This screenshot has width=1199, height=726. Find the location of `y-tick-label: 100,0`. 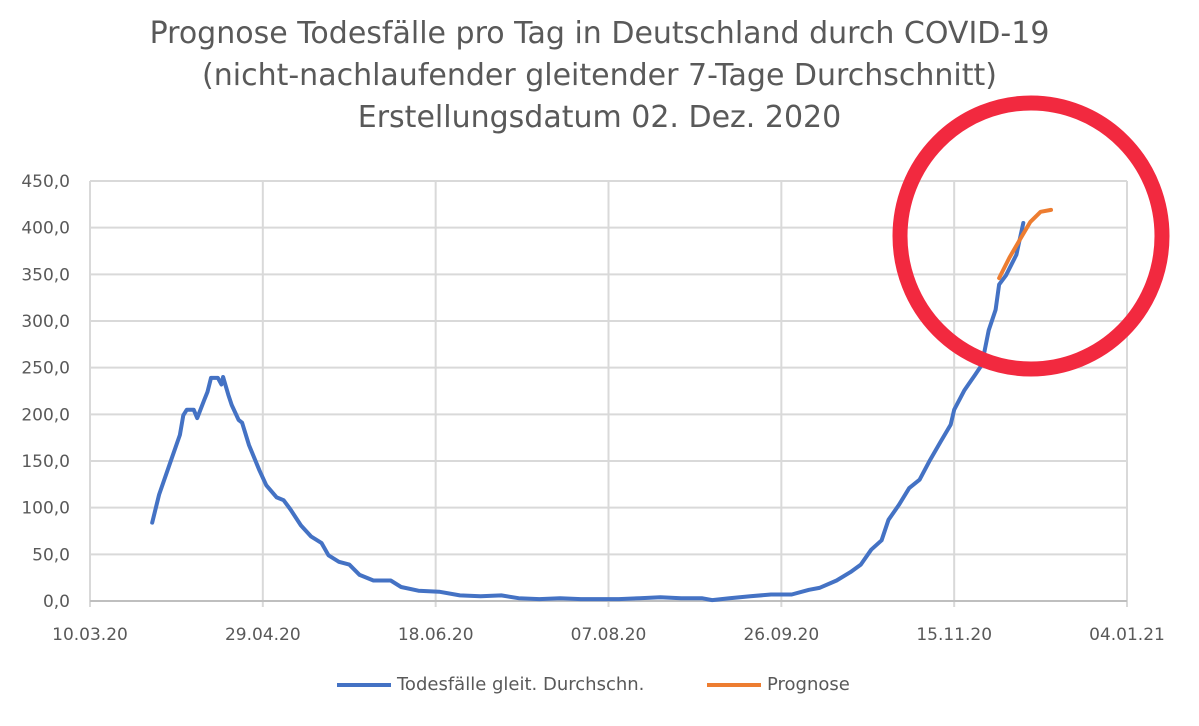

y-tick-label: 100,0 is located at coordinates (45, 509).